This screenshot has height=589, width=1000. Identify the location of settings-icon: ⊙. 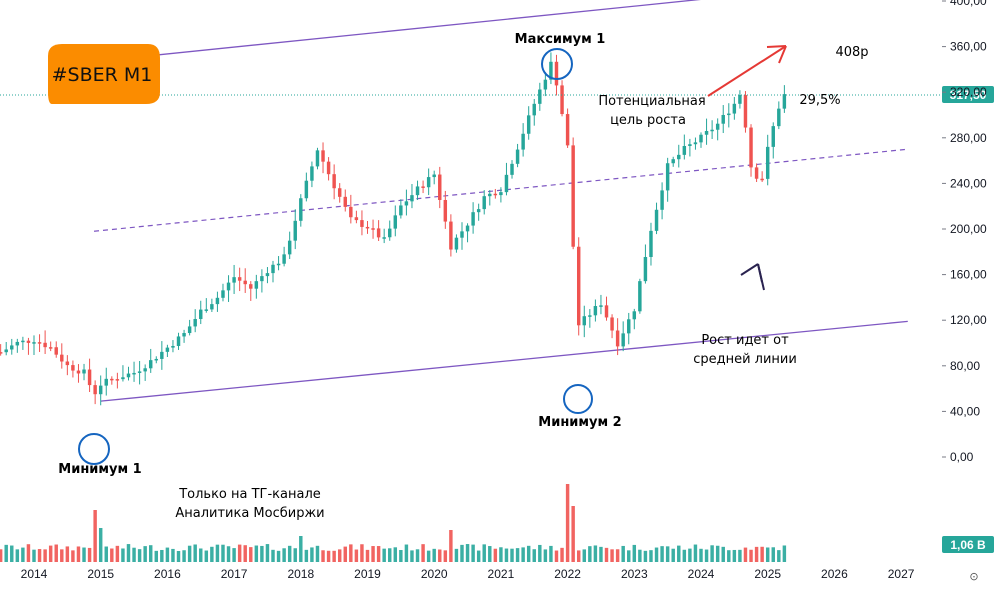
(973, 576).